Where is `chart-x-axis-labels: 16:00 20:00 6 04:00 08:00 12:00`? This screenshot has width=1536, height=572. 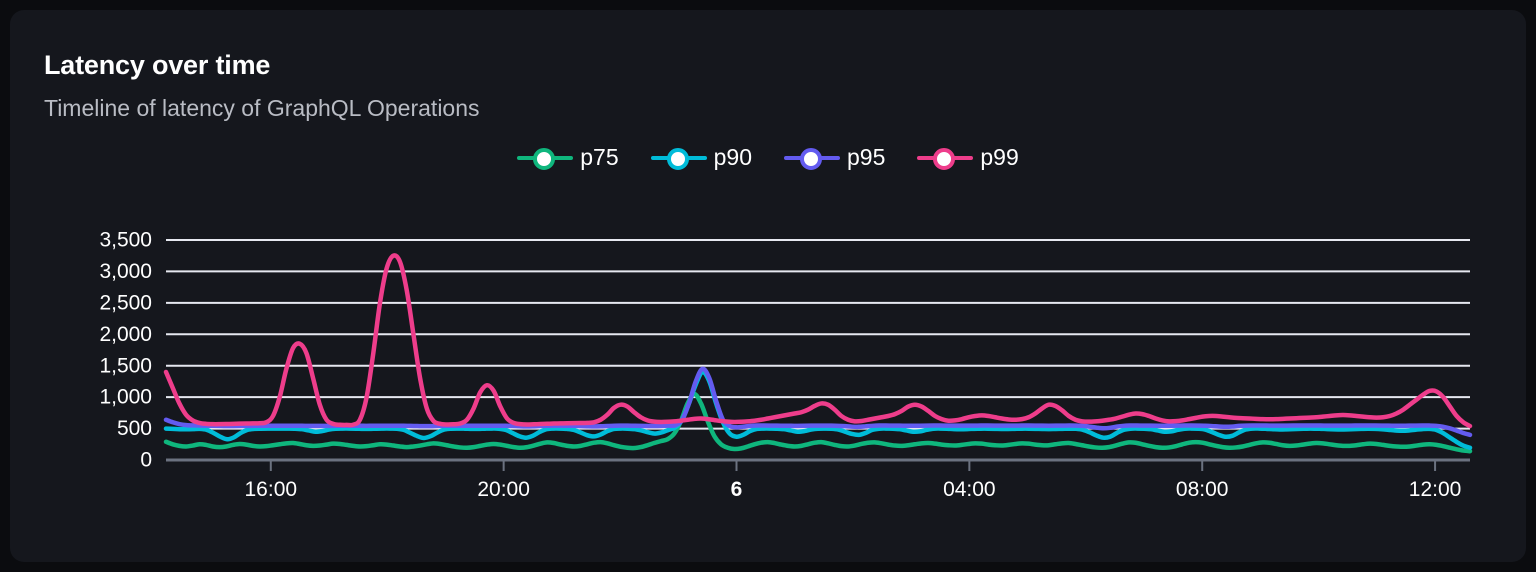
chart-x-axis-labels: 16:00 20:00 6 04:00 08:00 12:00 is located at coordinates (853, 489).